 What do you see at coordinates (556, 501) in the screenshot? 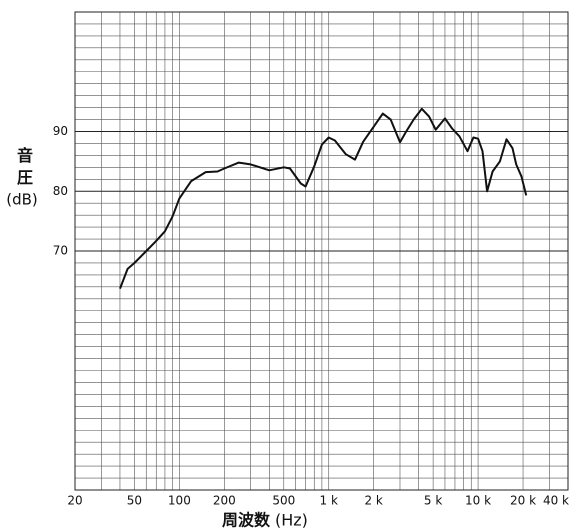
I see `x-tick-label: 40 k` at bounding box center [556, 501].